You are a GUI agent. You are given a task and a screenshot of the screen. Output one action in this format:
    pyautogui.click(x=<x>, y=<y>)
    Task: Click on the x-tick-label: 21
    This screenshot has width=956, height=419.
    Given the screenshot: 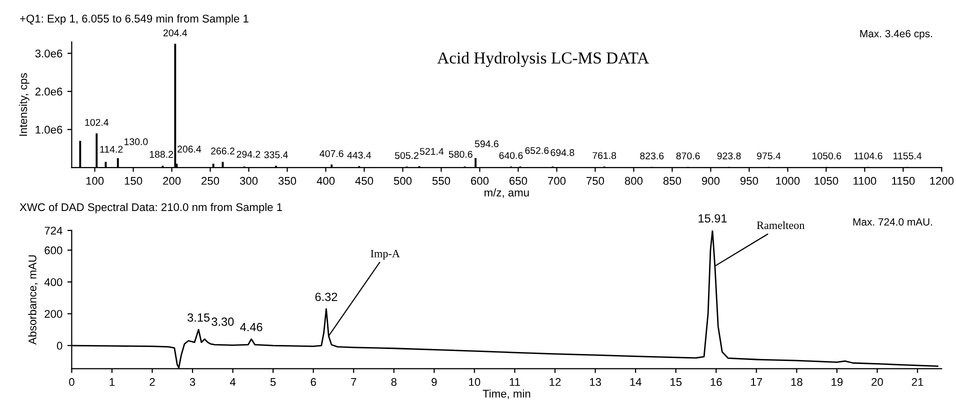 What is the action you would take?
    pyautogui.click(x=918, y=382)
    